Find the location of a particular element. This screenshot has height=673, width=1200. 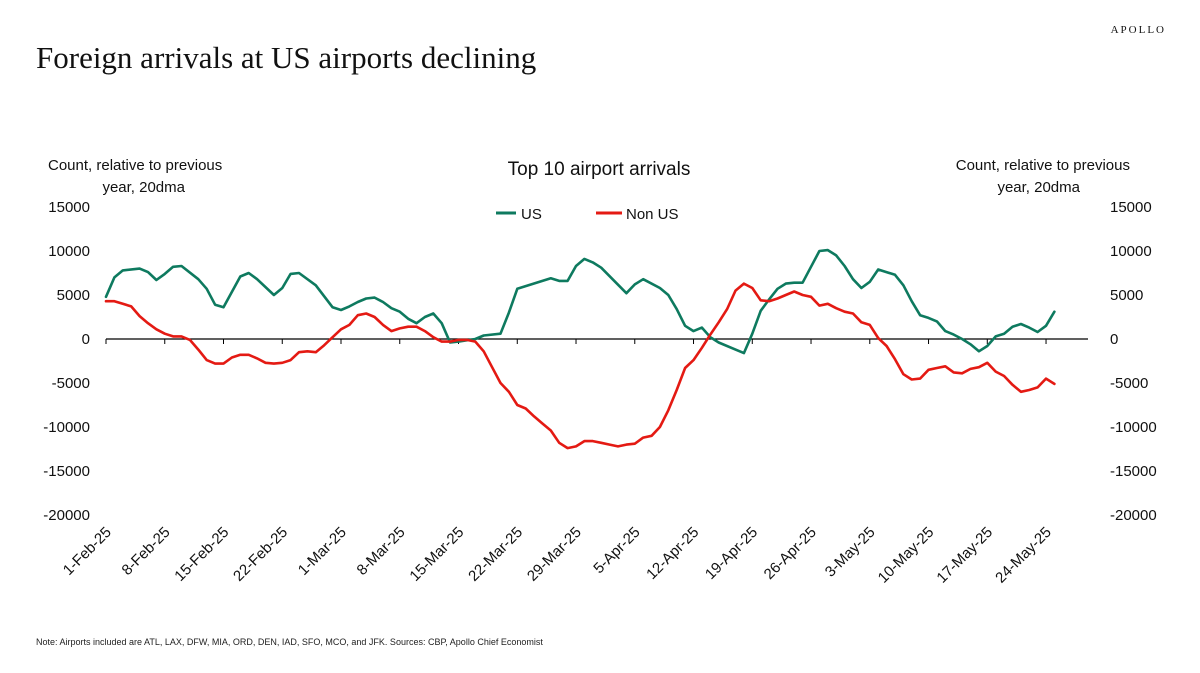

y-tick-right: -10000 is located at coordinates (1133, 427).